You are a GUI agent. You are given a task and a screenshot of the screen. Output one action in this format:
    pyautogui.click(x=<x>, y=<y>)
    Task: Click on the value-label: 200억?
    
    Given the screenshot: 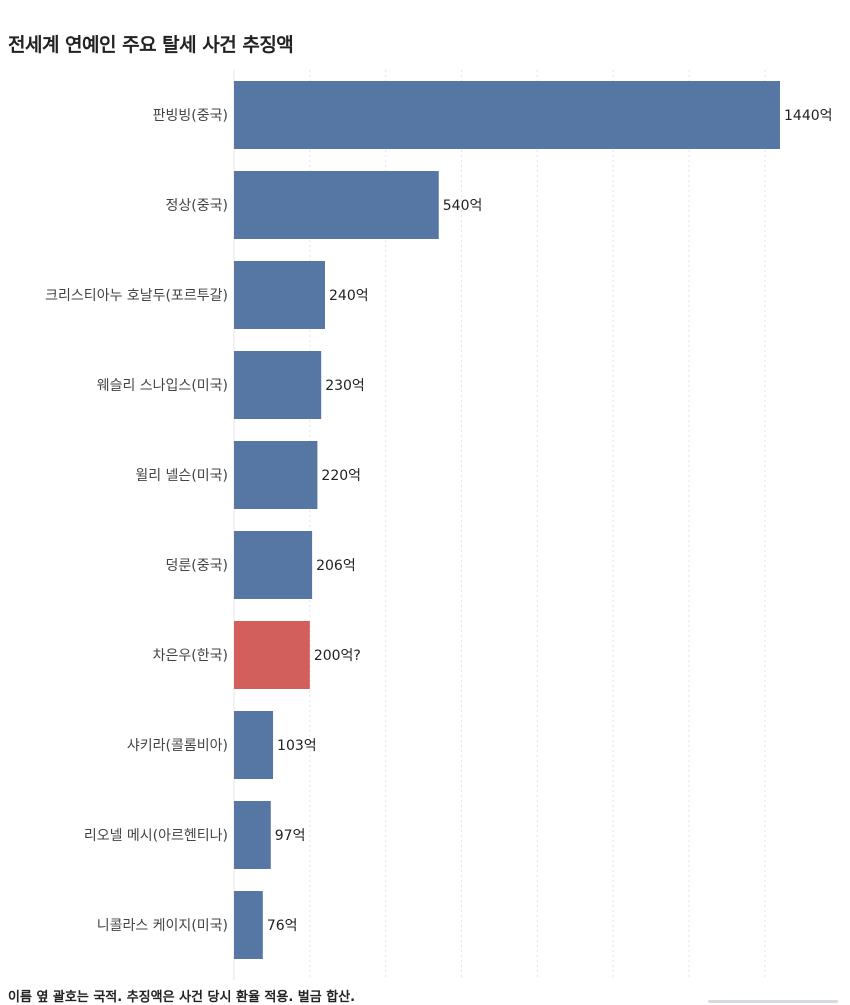 What is the action you would take?
    pyautogui.click(x=337, y=656)
    